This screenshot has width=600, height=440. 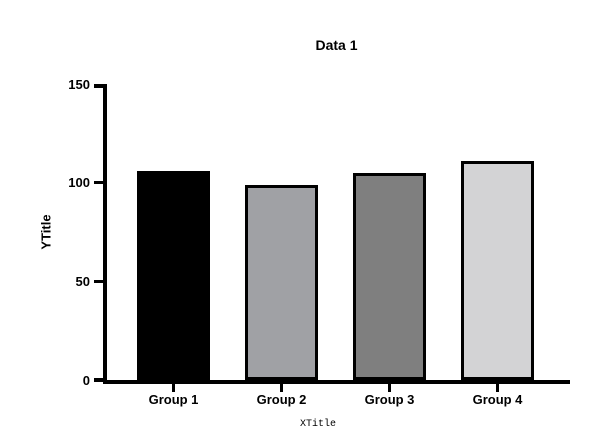 What do you see at coordinates (46, 232) in the screenshot?
I see `y-axis-title: YTitle` at bounding box center [46, 232].